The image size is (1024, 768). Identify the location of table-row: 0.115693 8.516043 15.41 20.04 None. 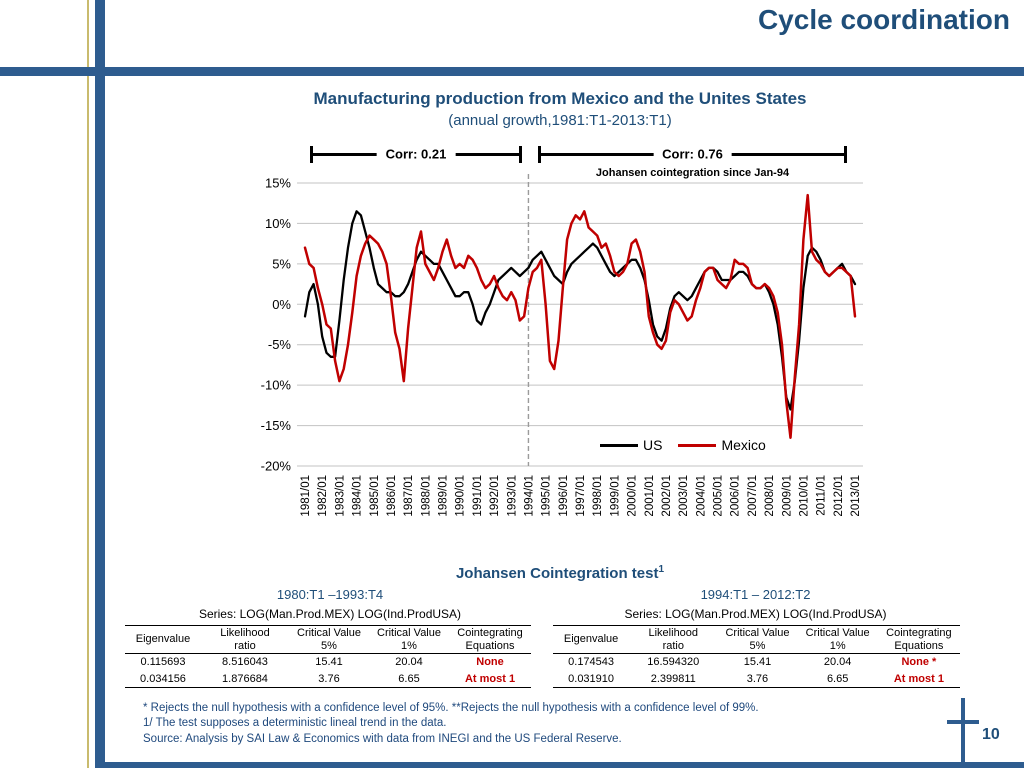
(328, 662).